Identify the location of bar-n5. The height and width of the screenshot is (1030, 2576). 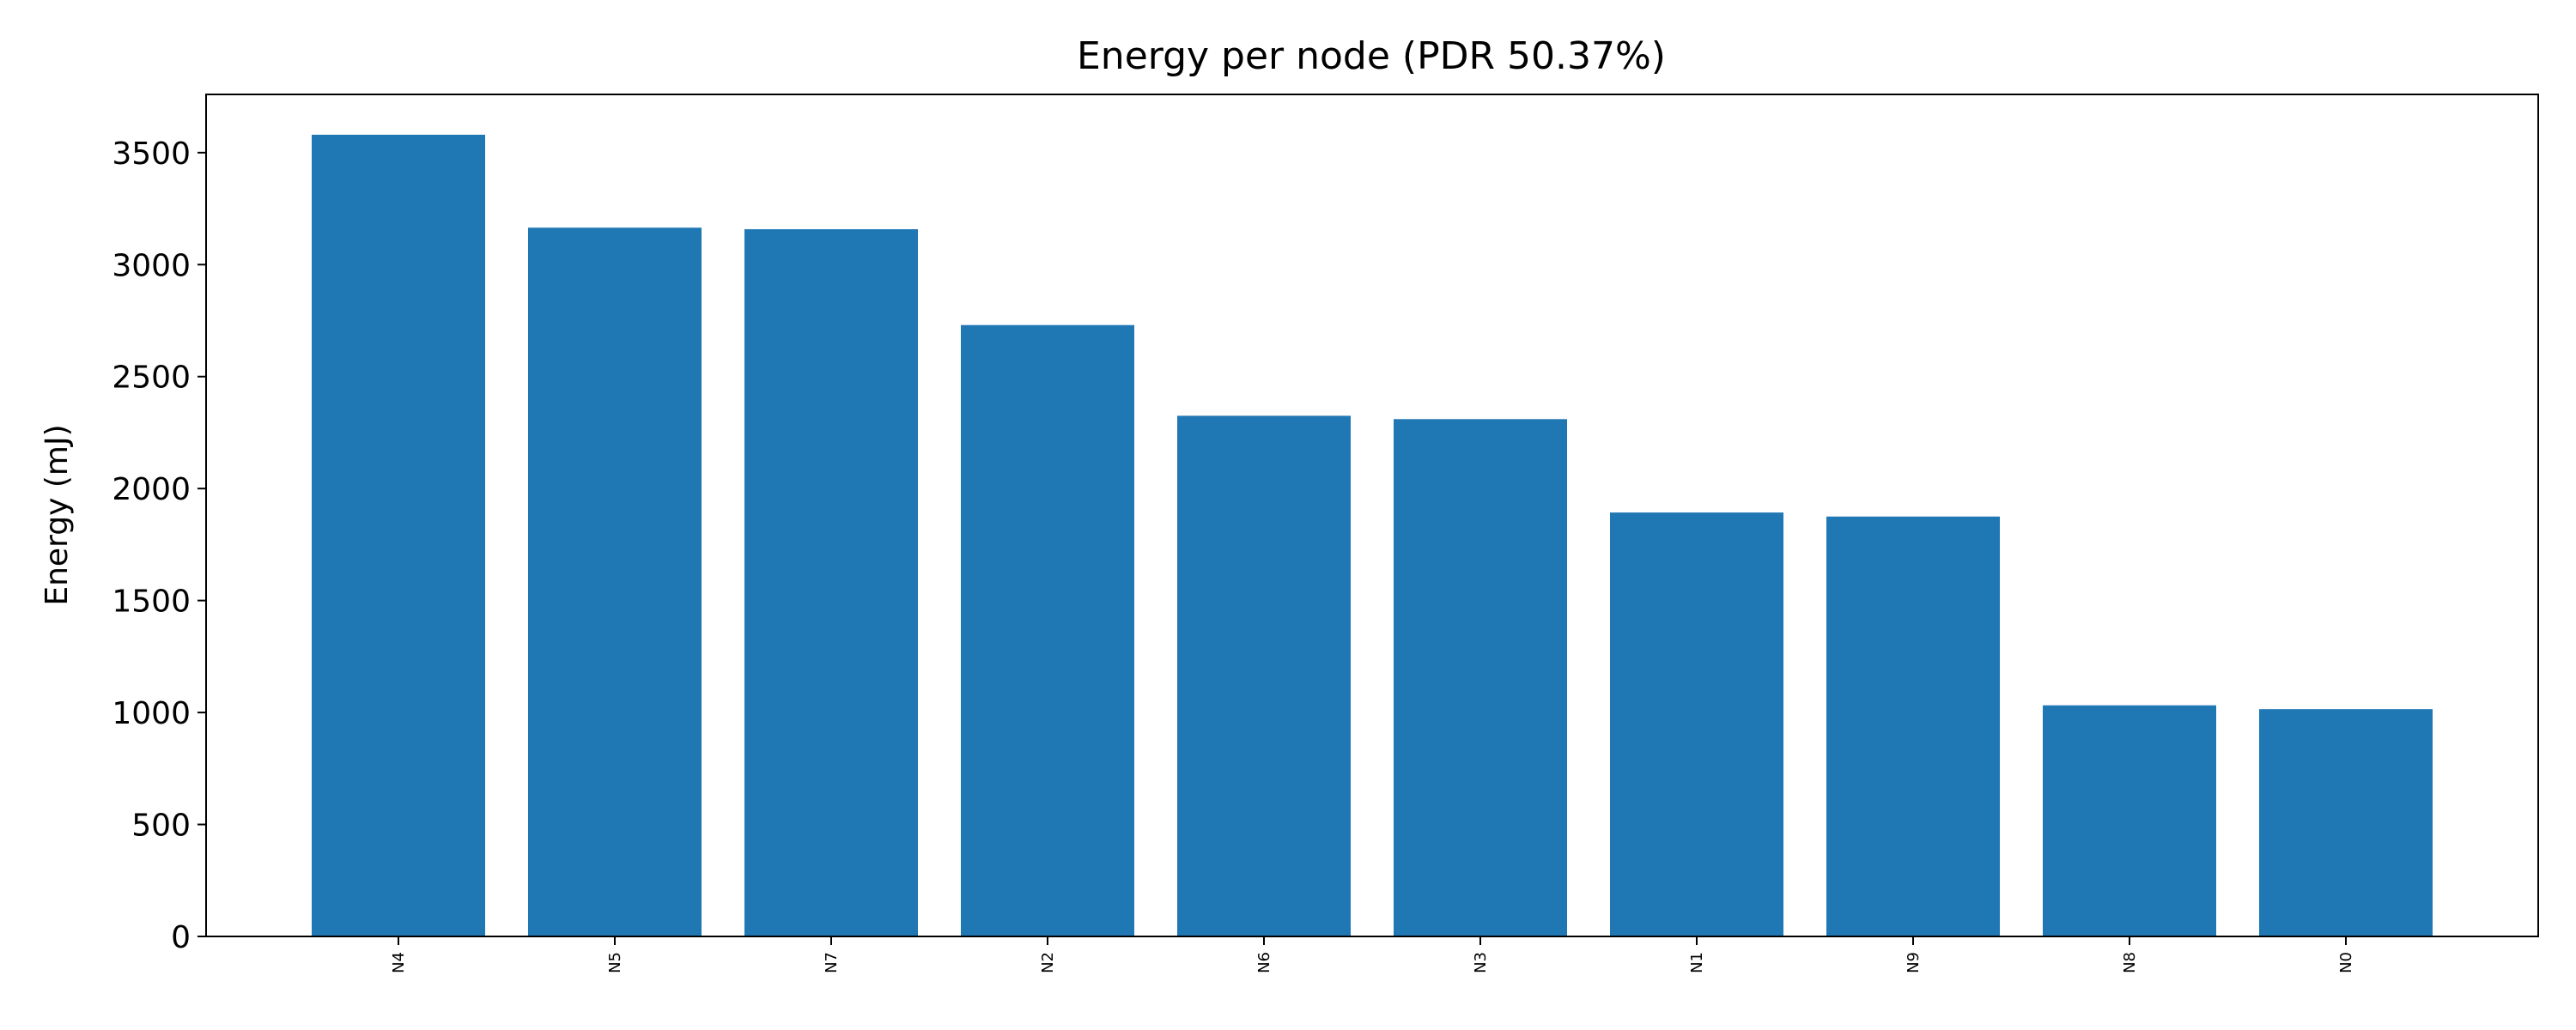
(615, 581).